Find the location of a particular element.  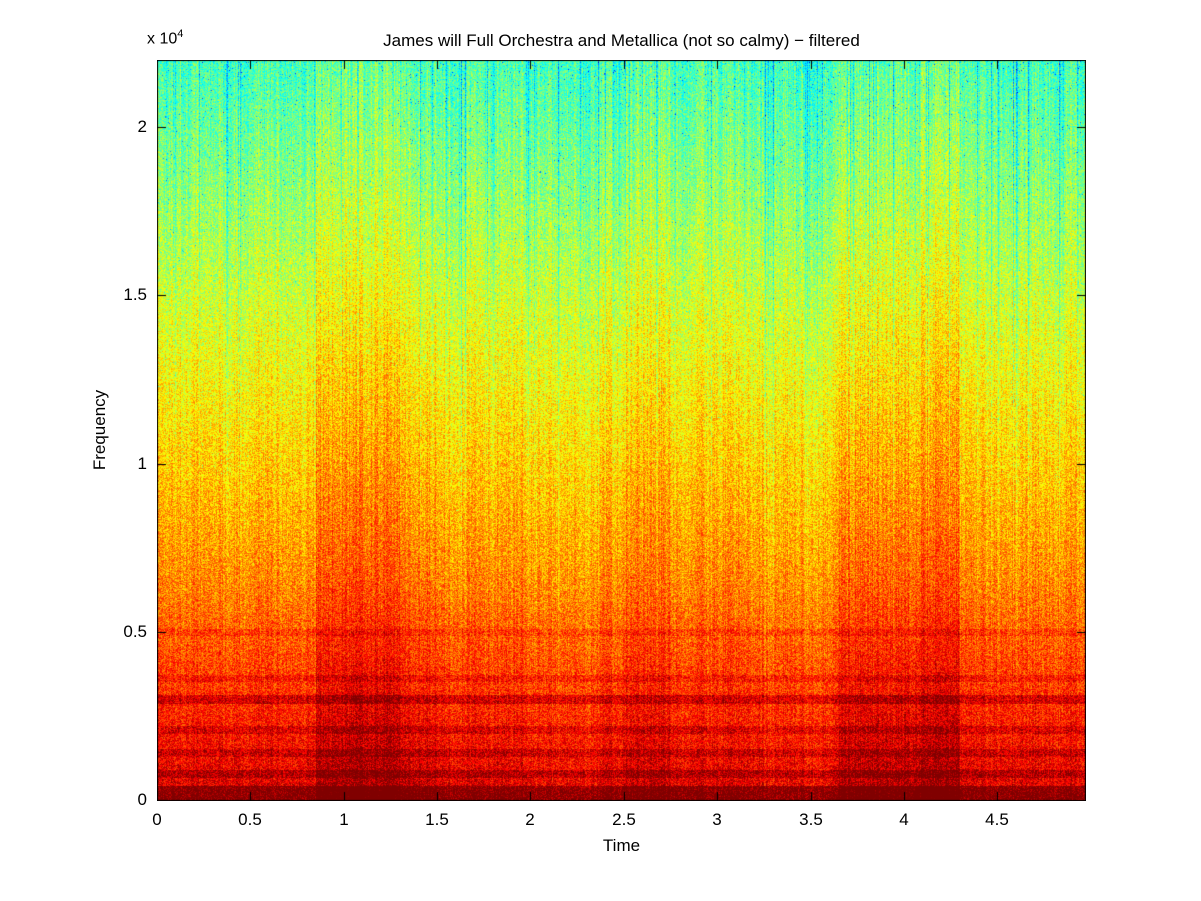

x-tick-label: 4.5 is located at coordinates (997, 819).